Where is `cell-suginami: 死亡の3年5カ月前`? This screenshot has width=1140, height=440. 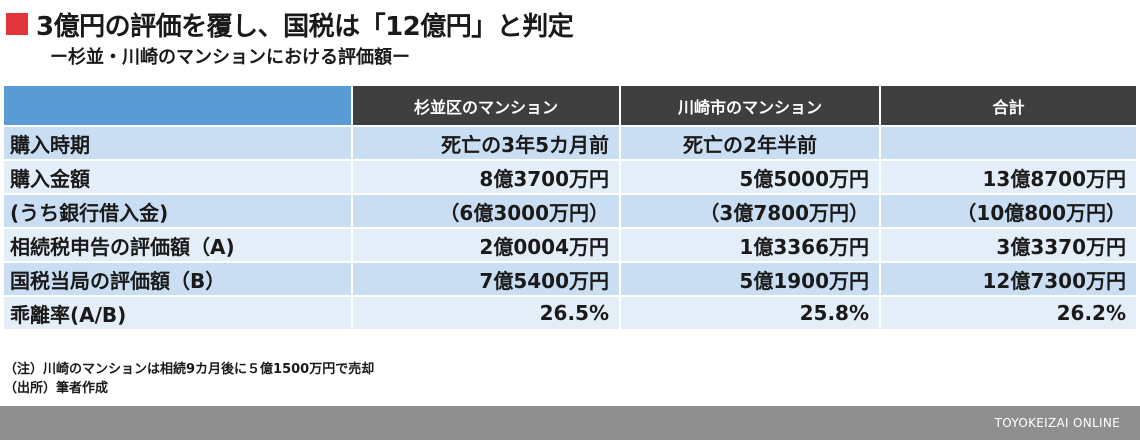
cell-suginami: 死亡の3年5カ月前 is located at coordinates (486, 143).